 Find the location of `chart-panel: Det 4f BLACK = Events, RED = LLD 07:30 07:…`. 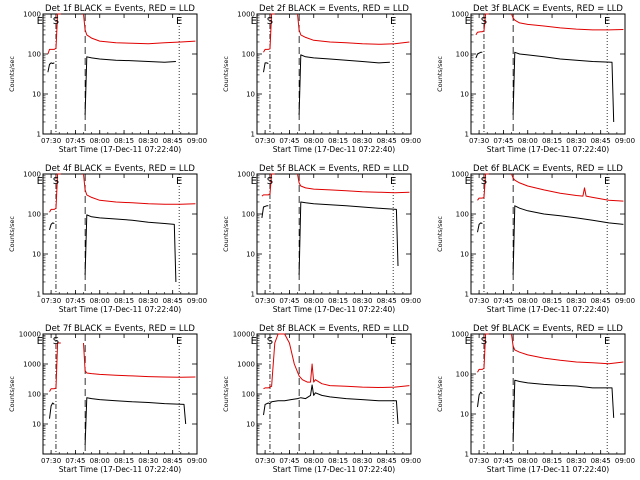

chart-panel: Det 4f BLACK = Events, RED = LLD 07:30 07:… is located at coordinates (107, 239).